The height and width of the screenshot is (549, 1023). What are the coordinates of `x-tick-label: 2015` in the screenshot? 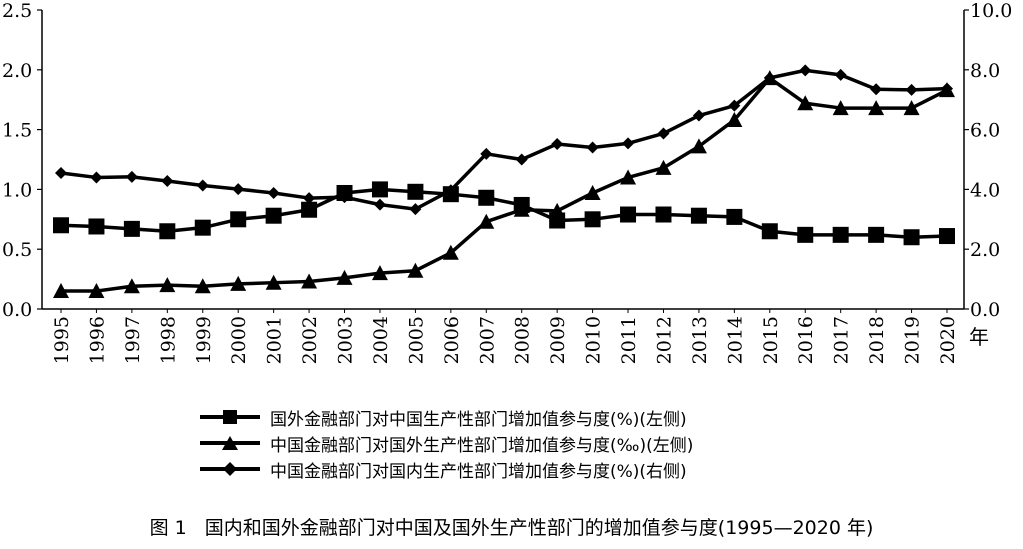 It's located at (771, 340).